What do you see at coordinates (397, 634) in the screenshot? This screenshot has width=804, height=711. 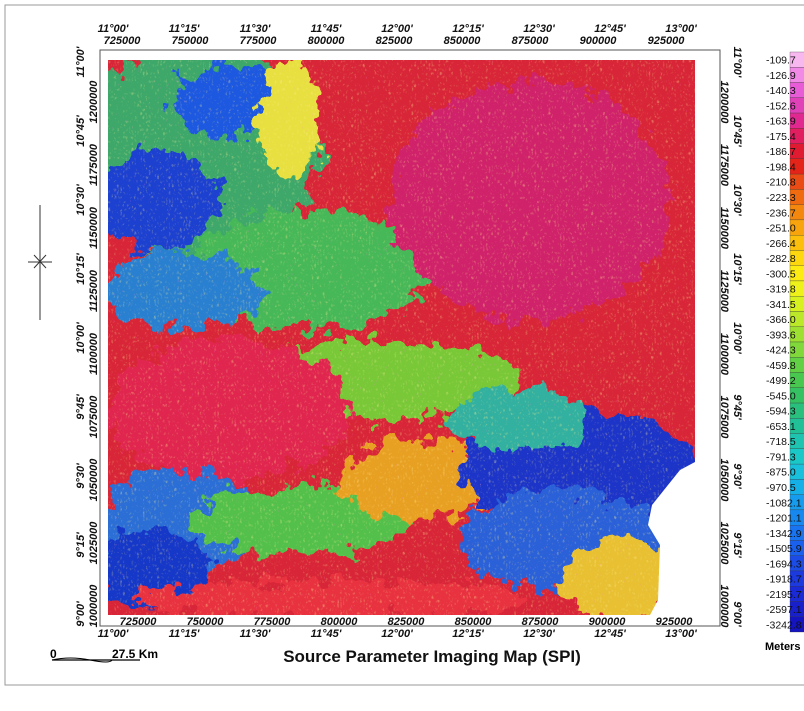 I see `bottom-longitude-label: 12°00'` at bounding box center [397, 634].